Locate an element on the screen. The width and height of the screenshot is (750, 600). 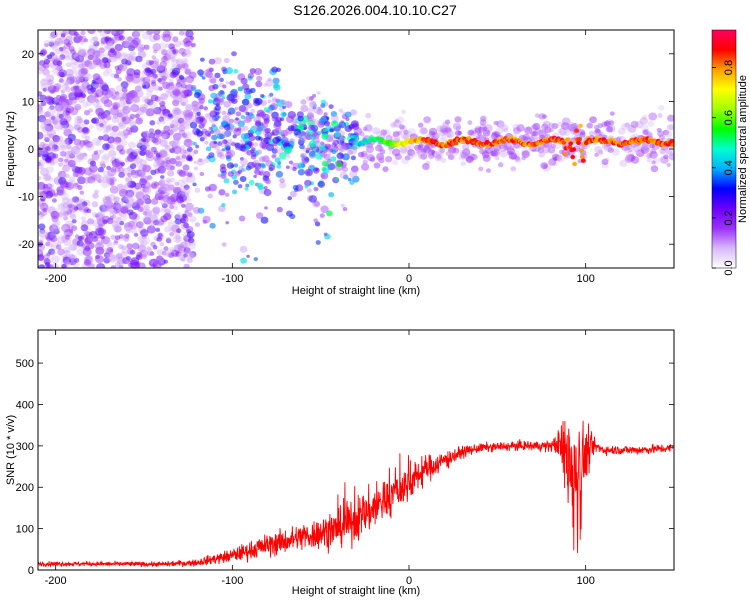
x-tick-label: -100 is located at coordinates (232, 279).